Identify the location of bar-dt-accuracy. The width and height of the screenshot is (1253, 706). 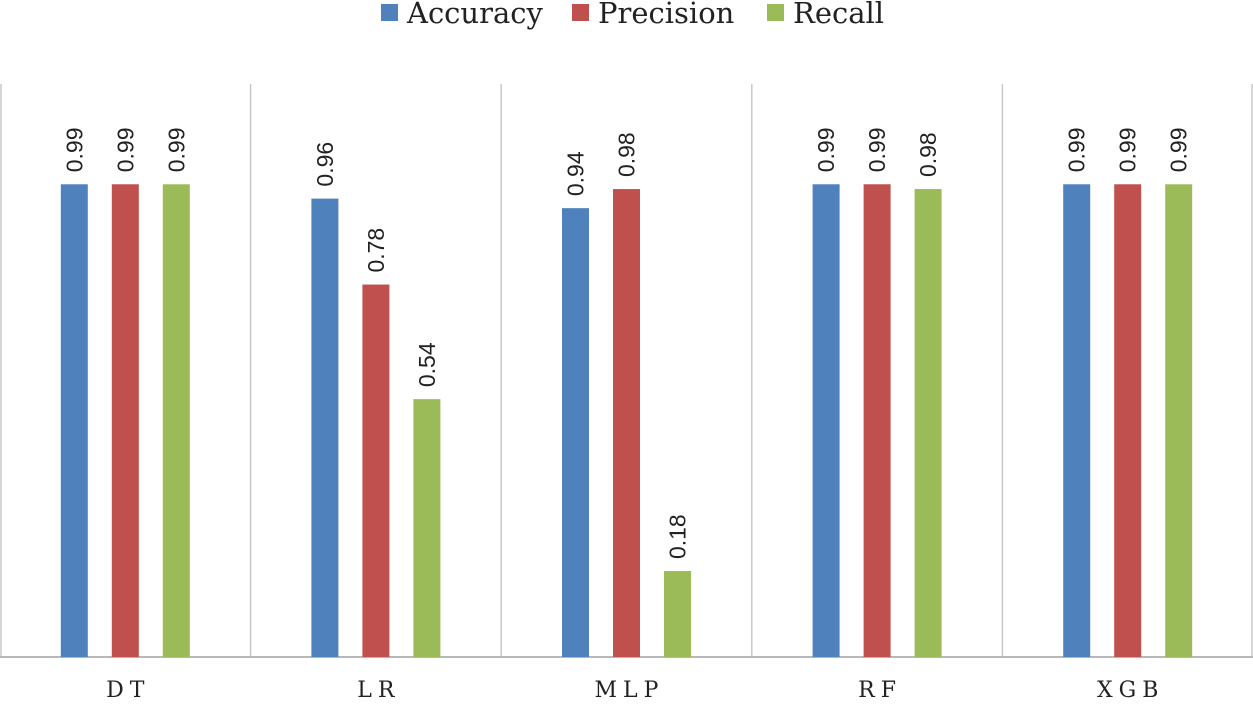
(74, 420).